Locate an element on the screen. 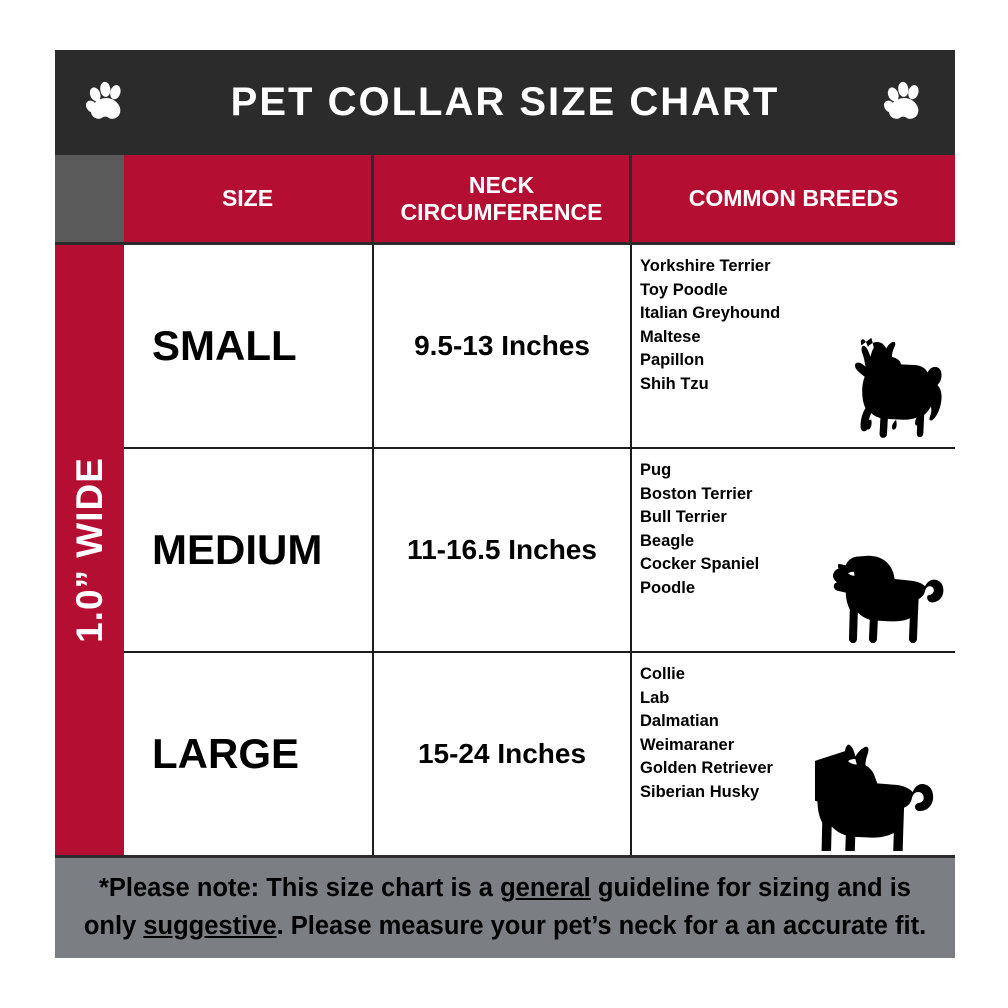  chart-title-bar: PET COLLAR SIZE CHART is located at coordinates (505, 102).